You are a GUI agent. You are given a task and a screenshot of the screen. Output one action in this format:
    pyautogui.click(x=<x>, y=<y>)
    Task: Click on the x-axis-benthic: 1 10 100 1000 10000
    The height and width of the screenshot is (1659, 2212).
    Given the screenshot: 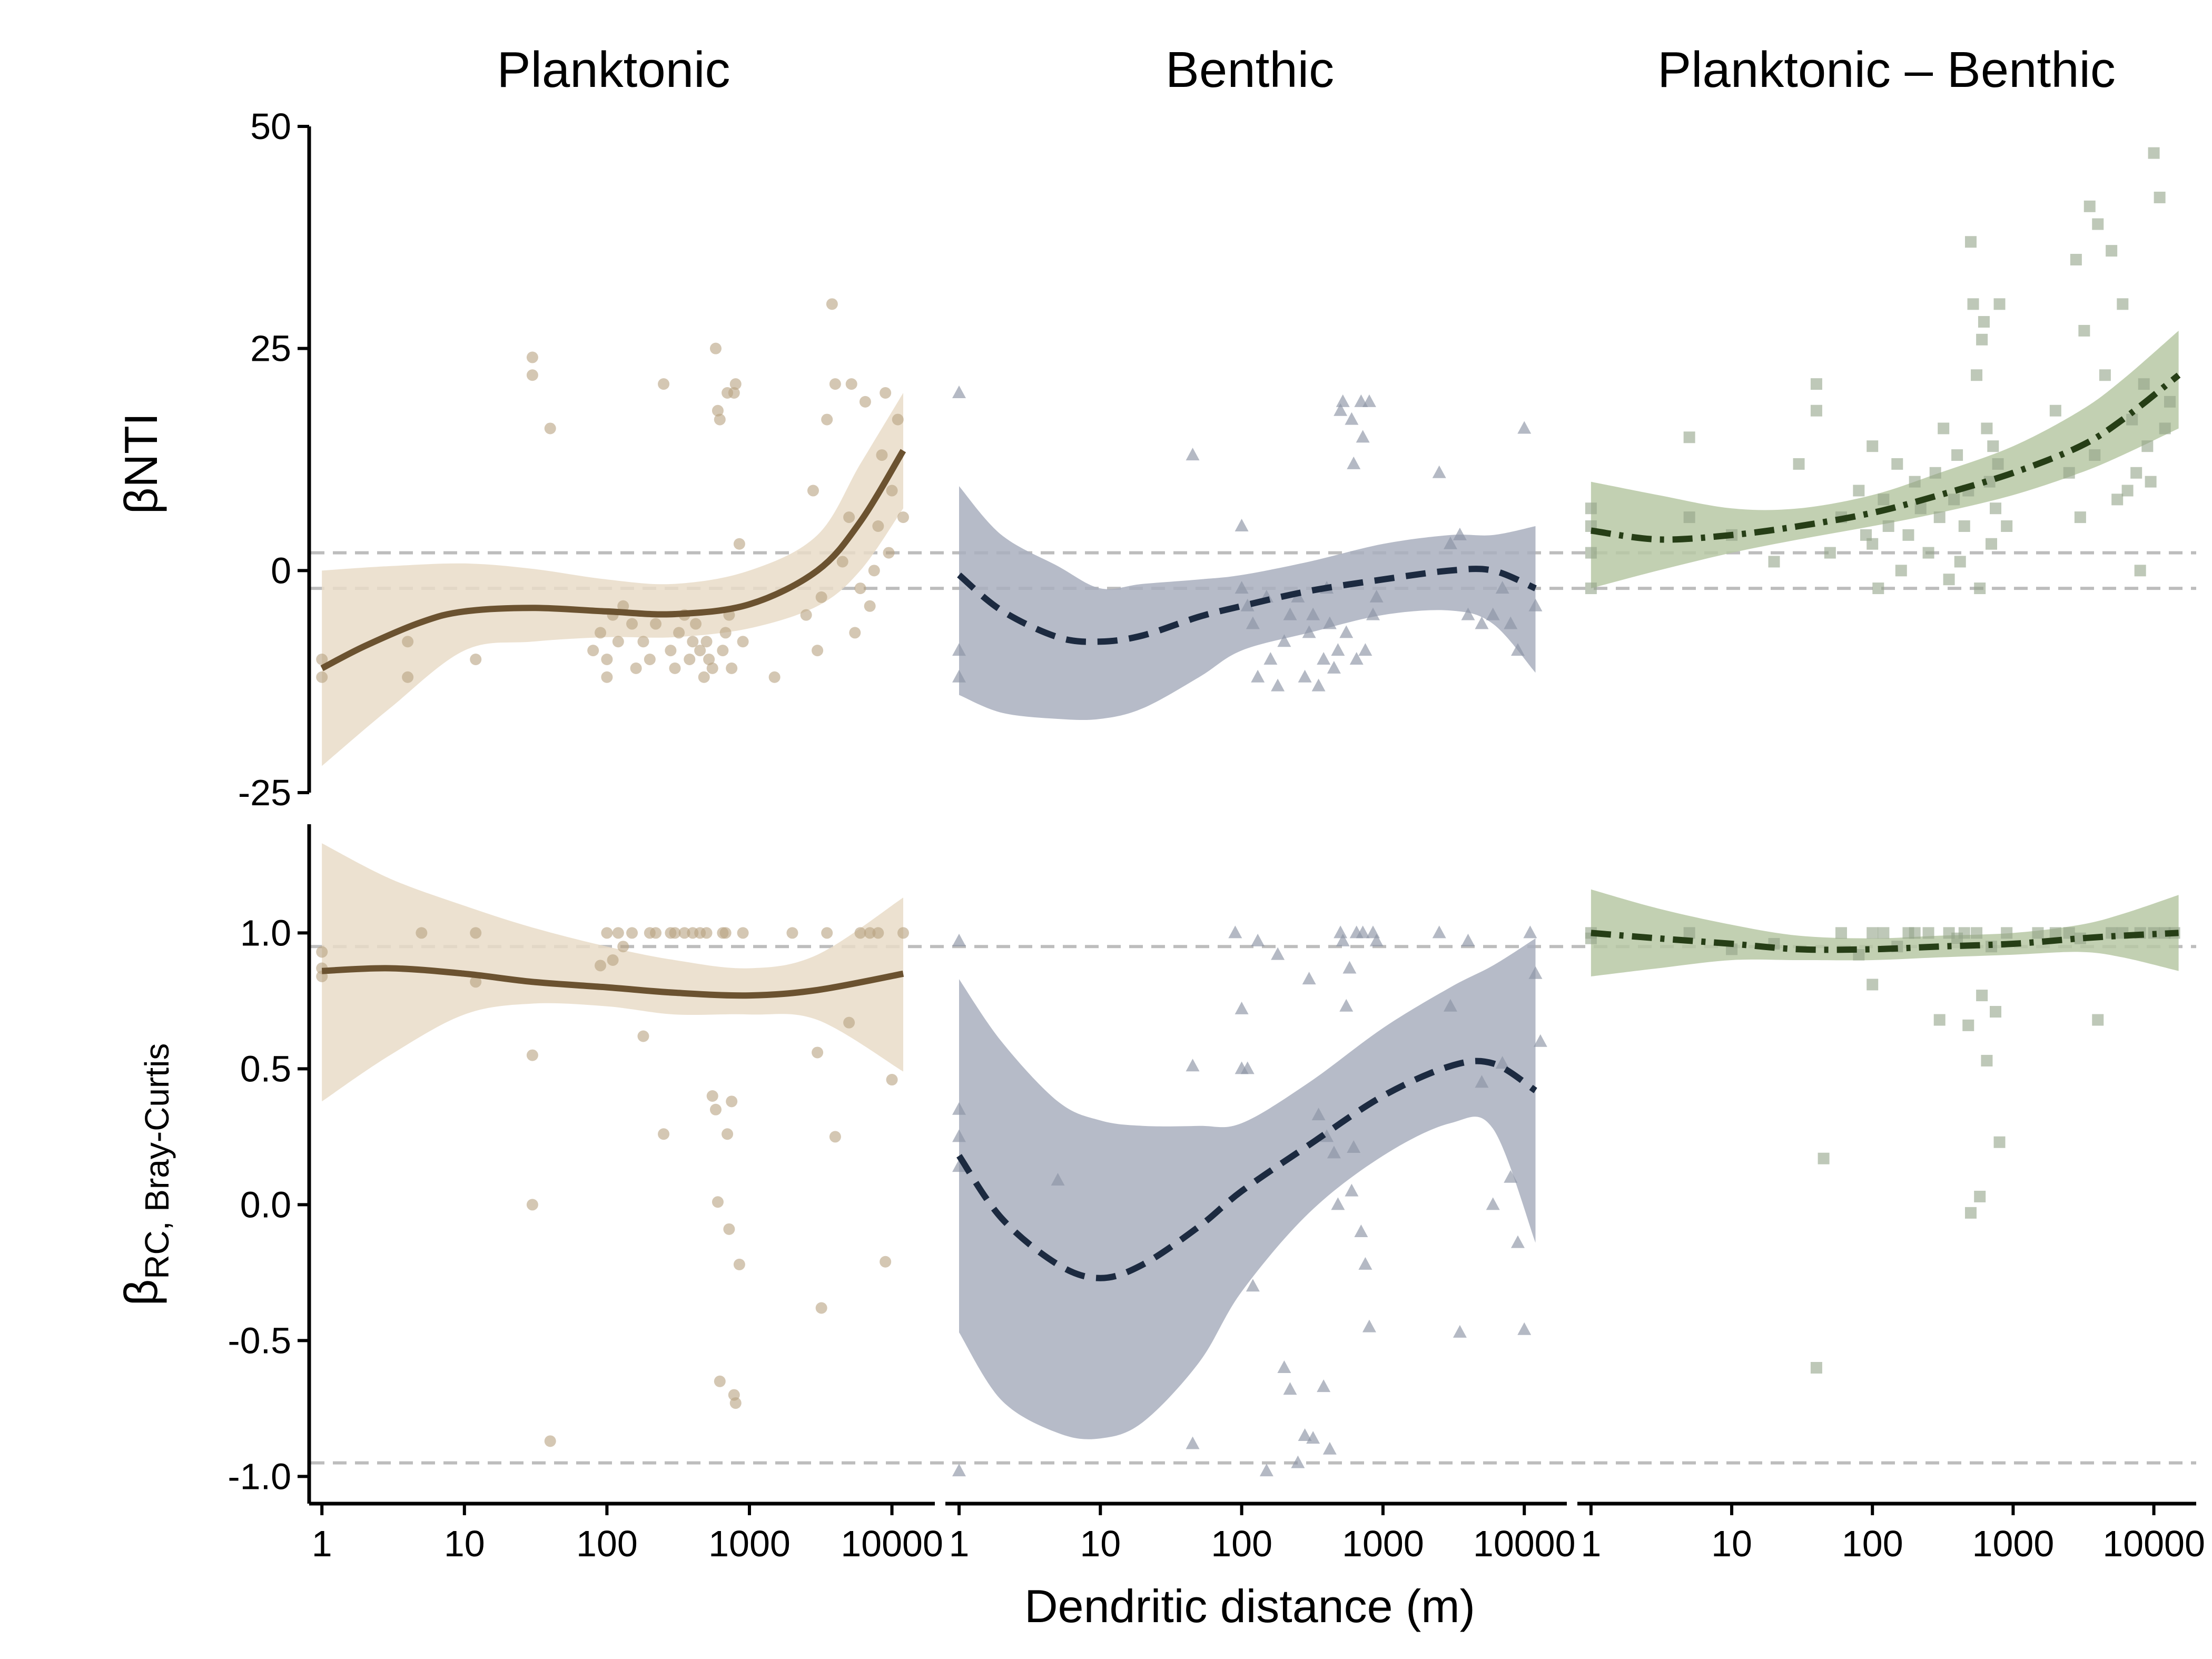 What is the action you would take?
    pyautogui.click(x=1260, y=1533)
    